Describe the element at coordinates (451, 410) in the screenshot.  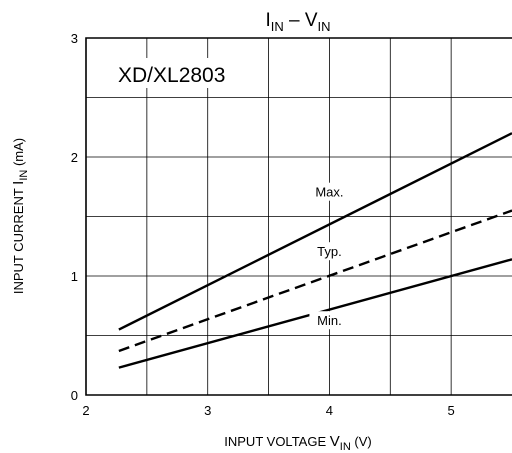
I see `x-tick-label: 5` at that location.